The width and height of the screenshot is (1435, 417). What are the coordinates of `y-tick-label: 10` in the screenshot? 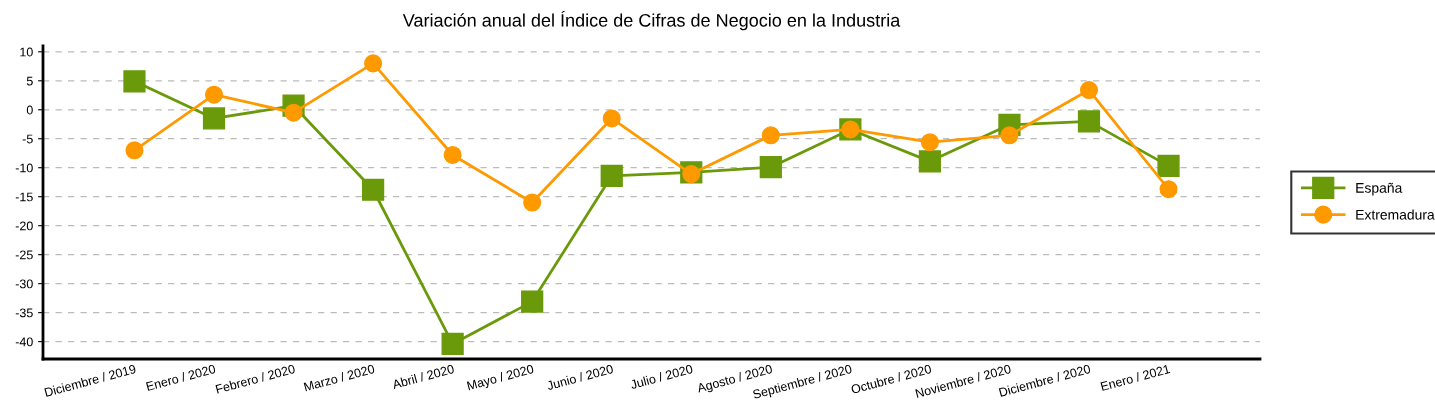 It's located at (26, 52).